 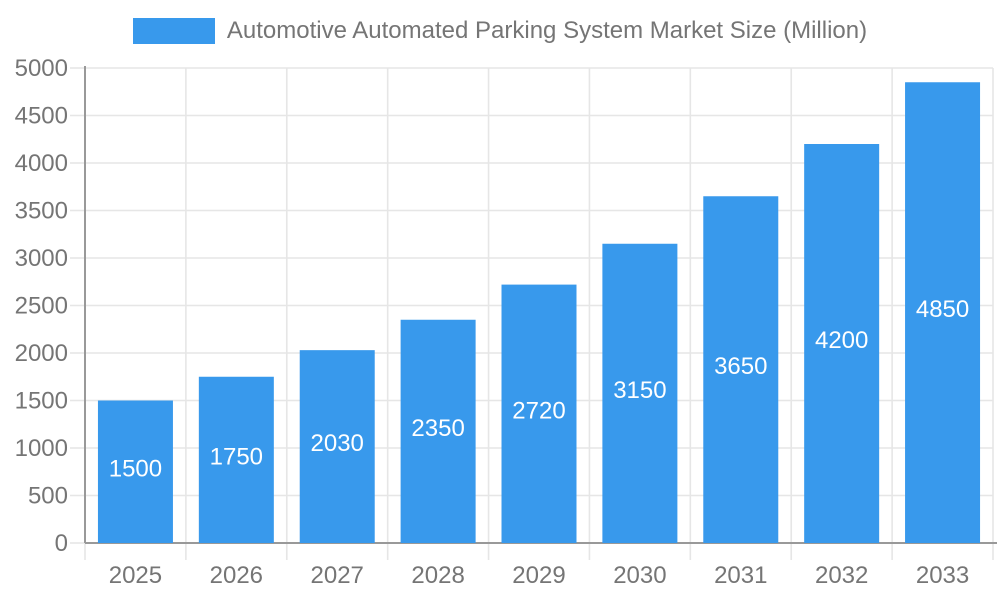 I want to click on y-tick-label: 3500, so click(x=41, y=211).